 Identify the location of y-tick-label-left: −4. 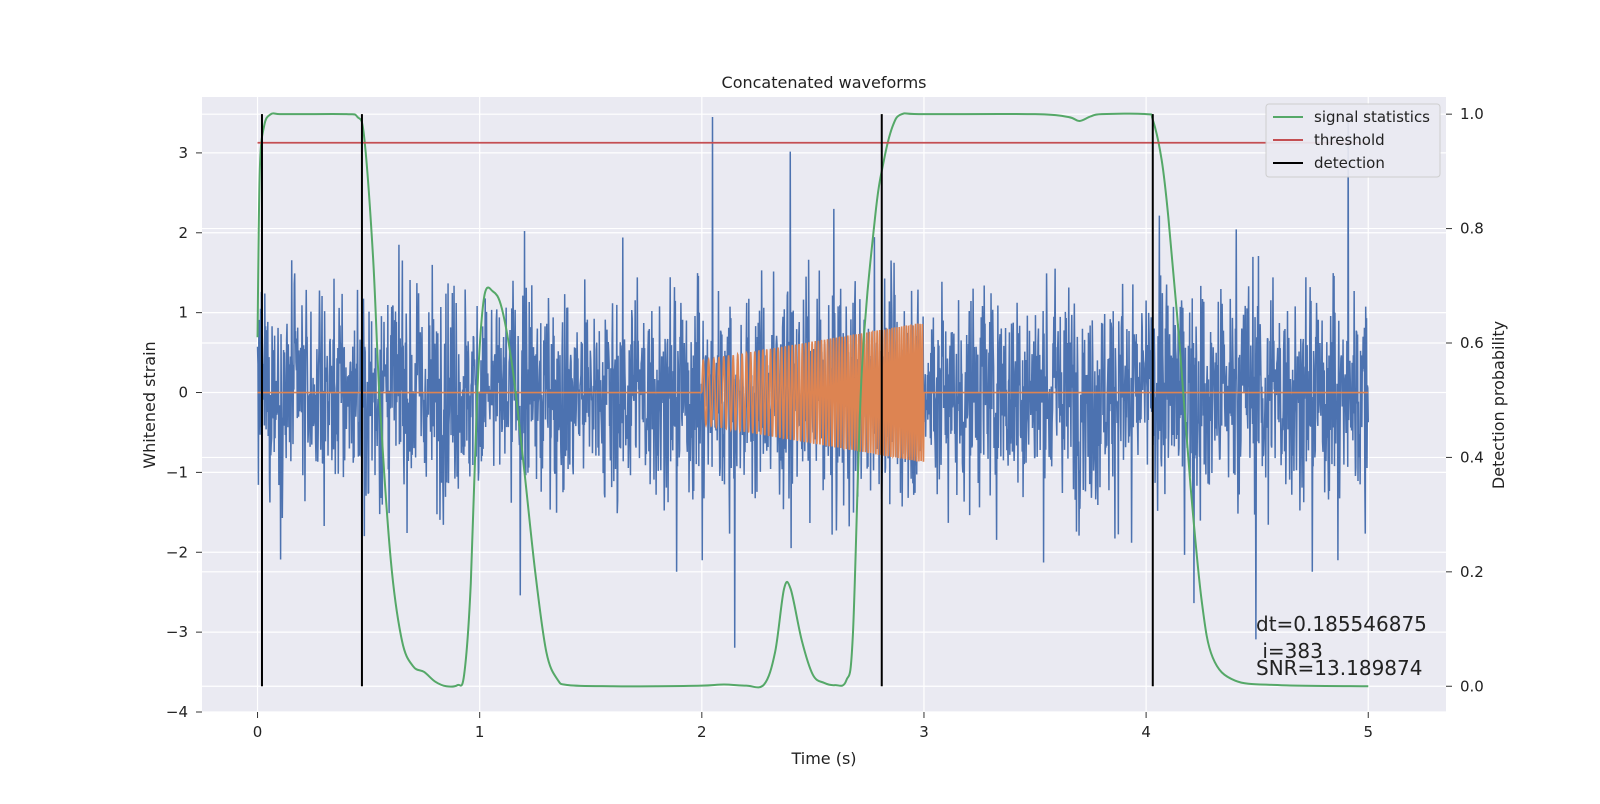
(177, 712).